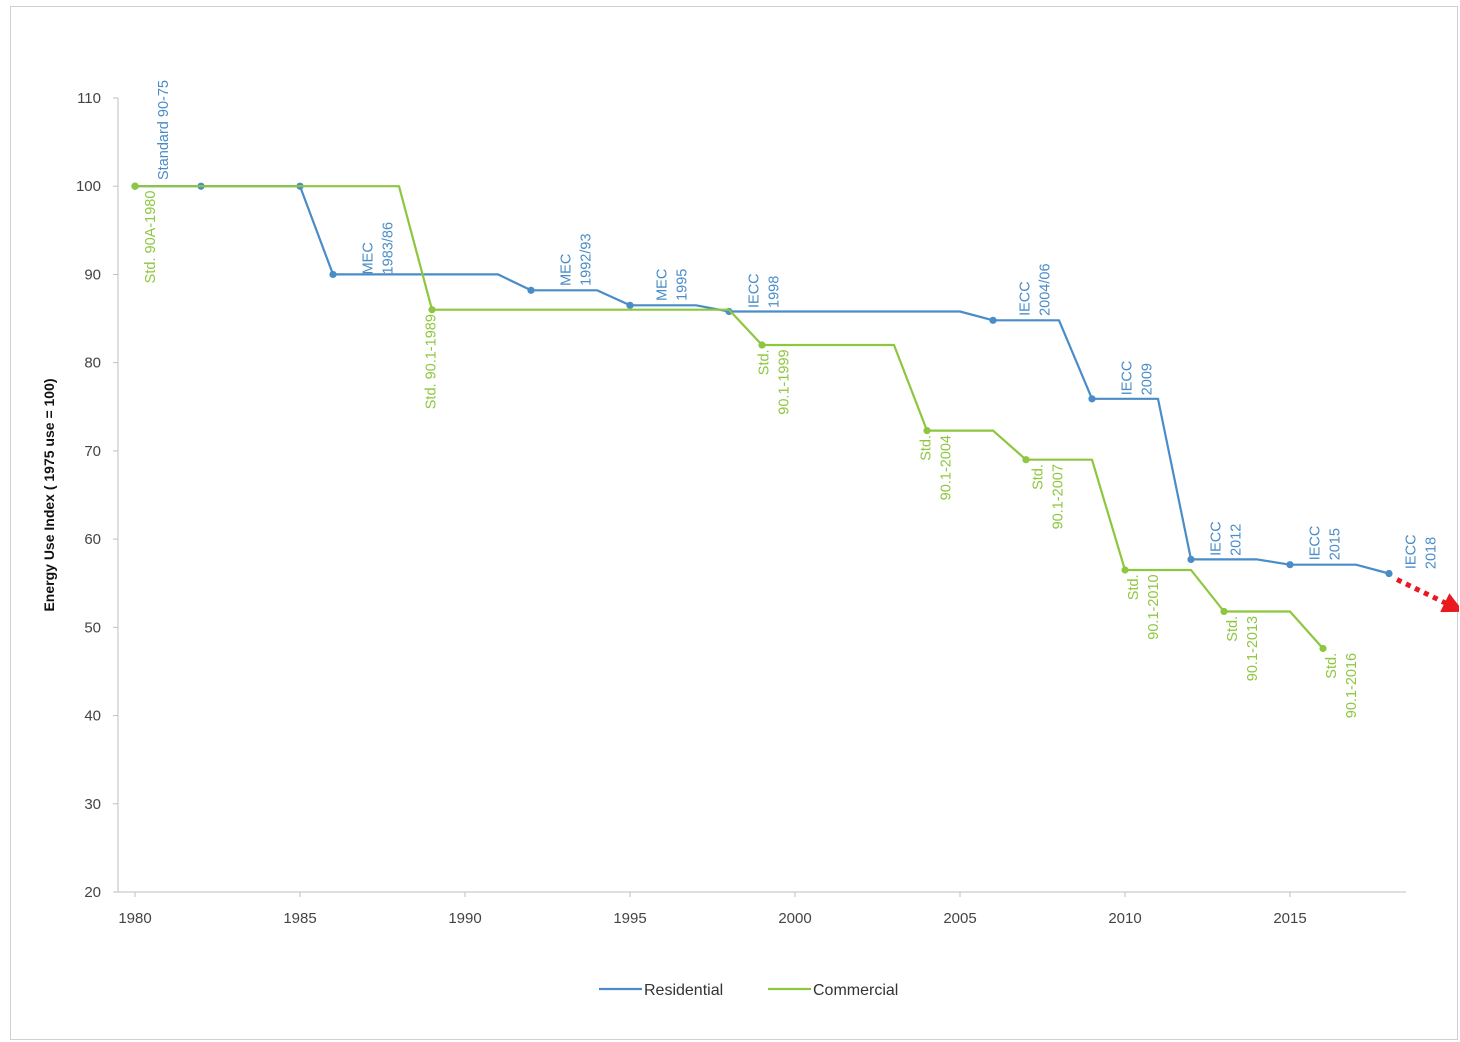 This screenshot has height=1042, width=1460. I want to click on annotation-line: 1992/93, so click(587, 259).